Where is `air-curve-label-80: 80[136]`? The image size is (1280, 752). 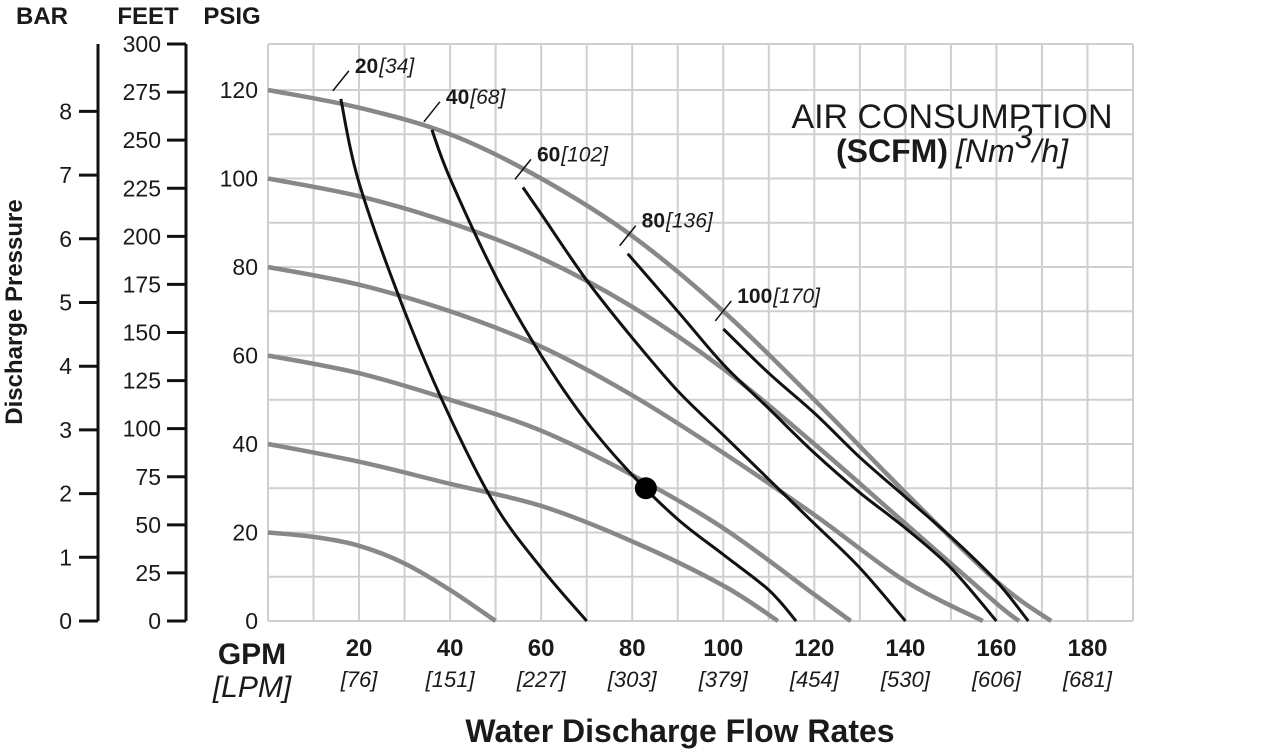 air-curve-label-80: 80[136] is located at coordinates (678, 221).